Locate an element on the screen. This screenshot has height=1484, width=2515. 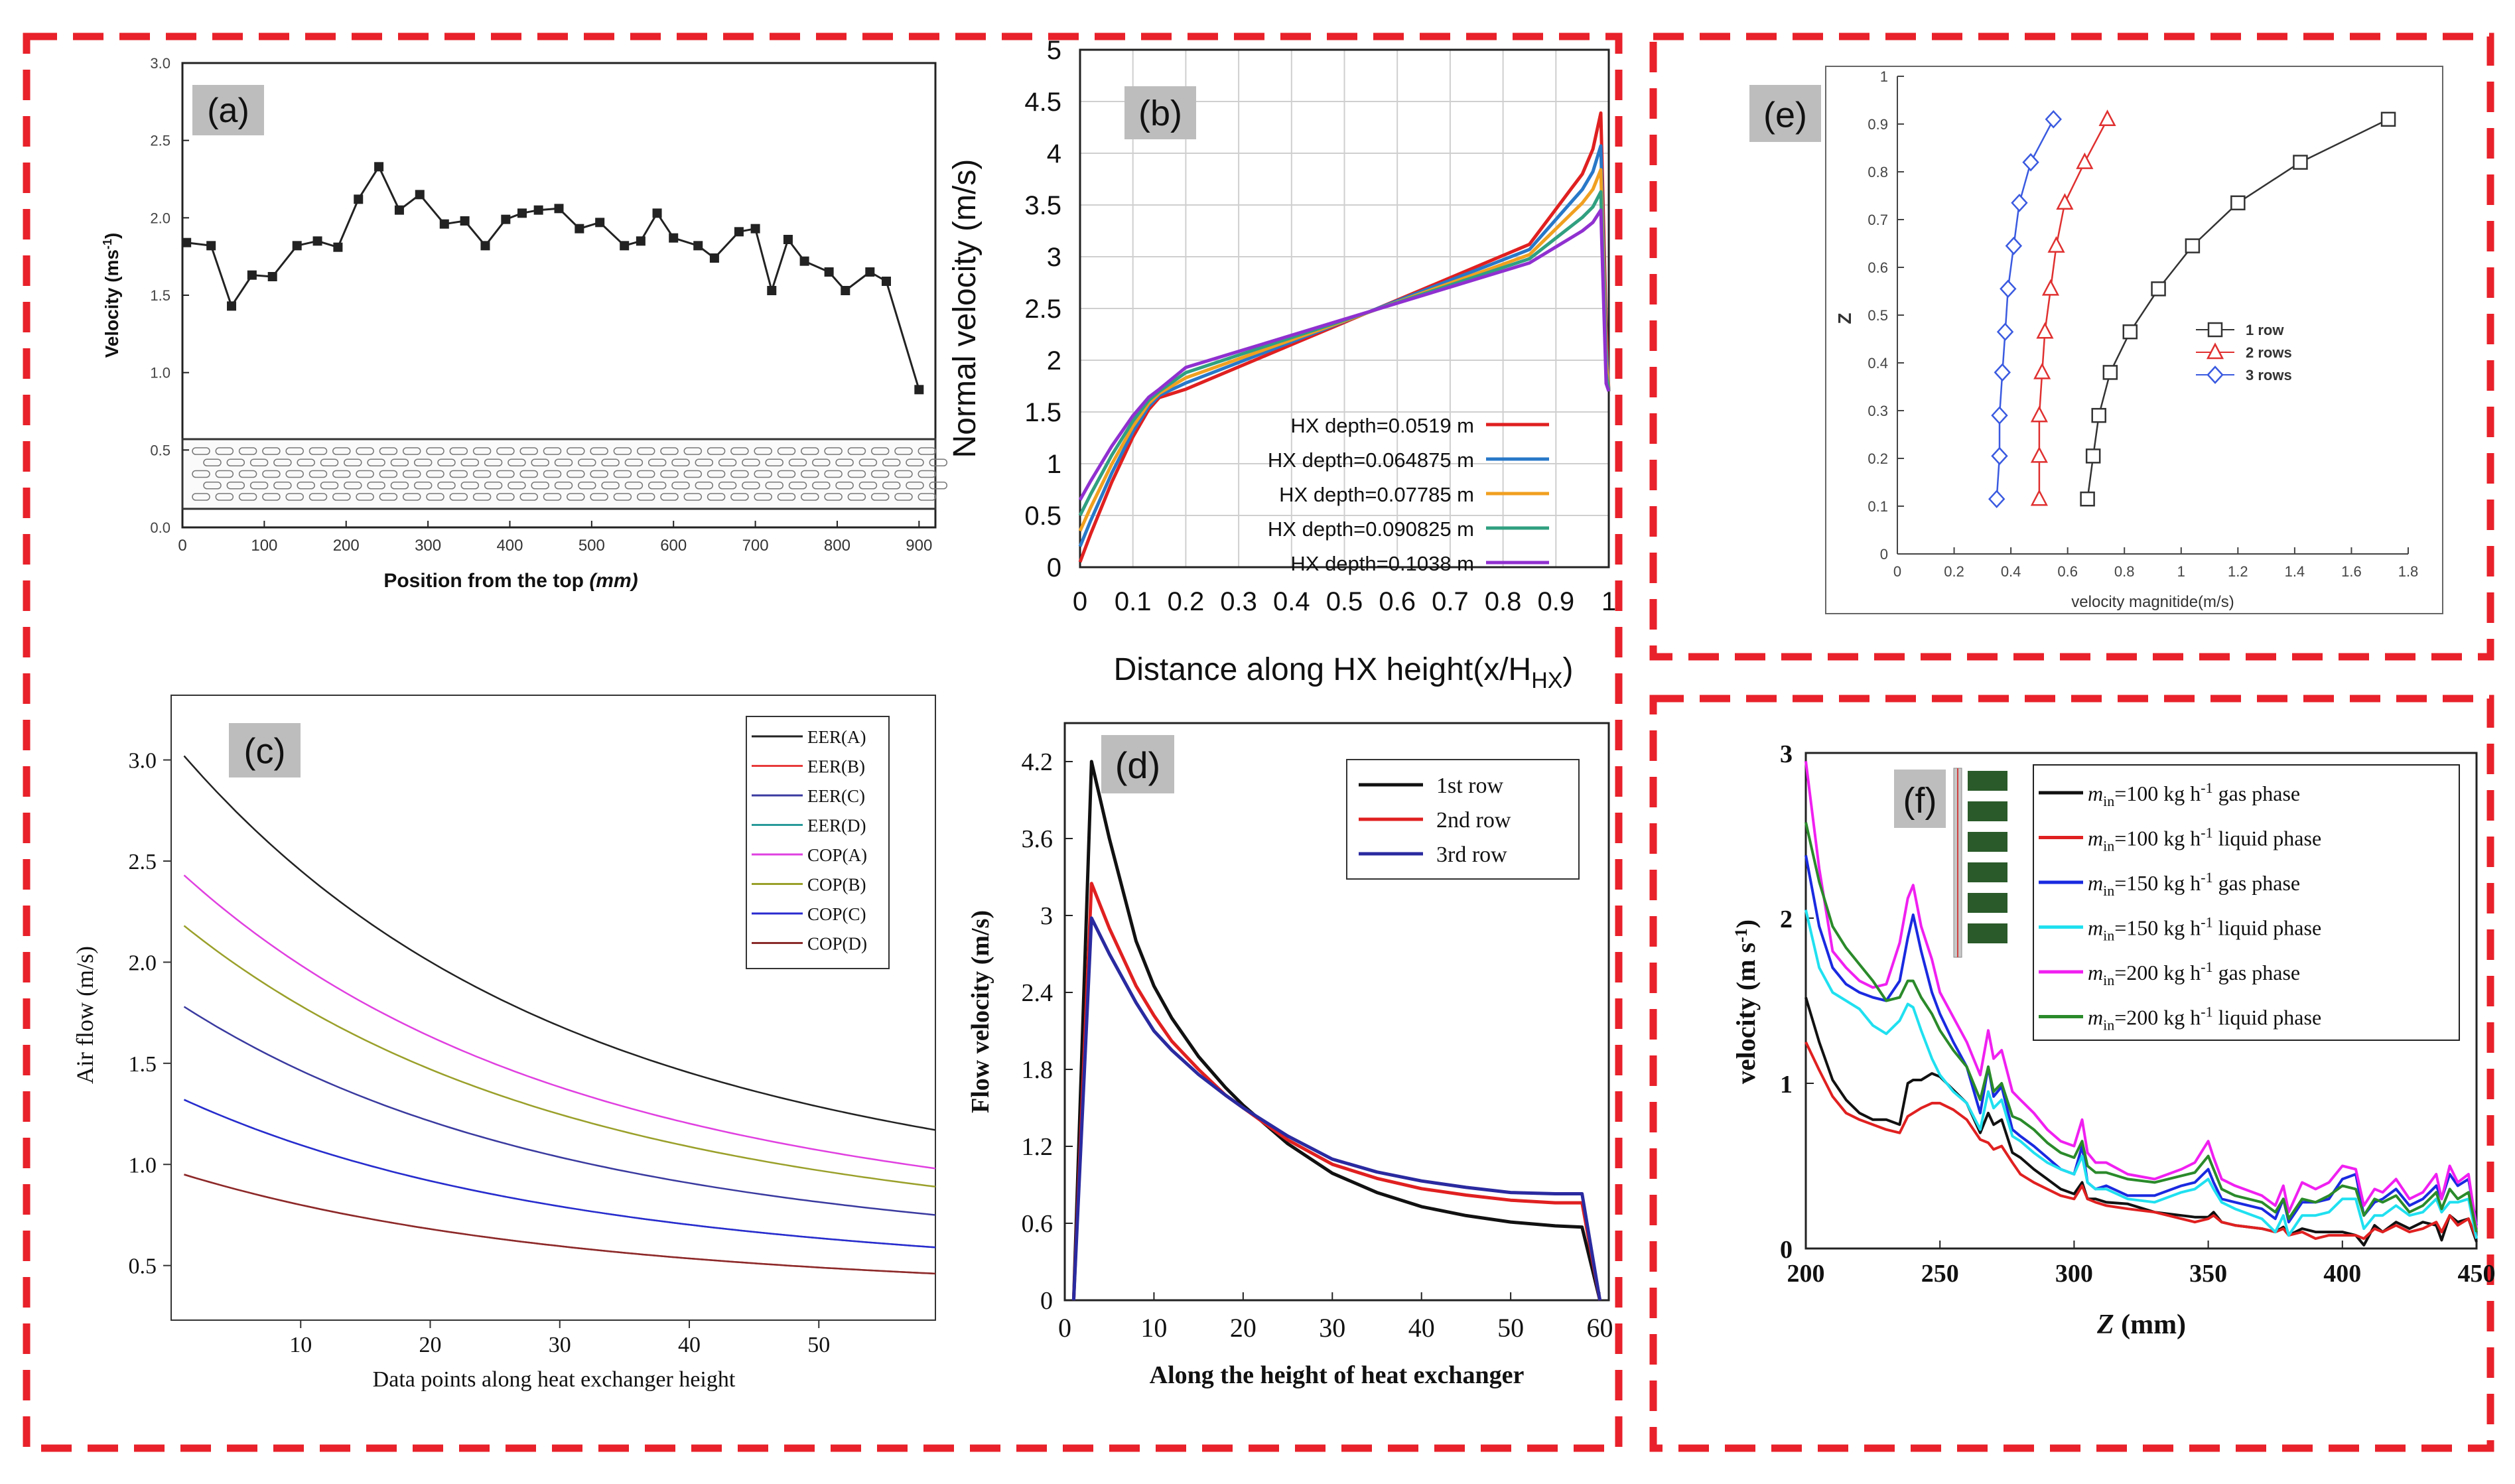
x-tick-label: 0.2 is located at coordinates (1186, 601).